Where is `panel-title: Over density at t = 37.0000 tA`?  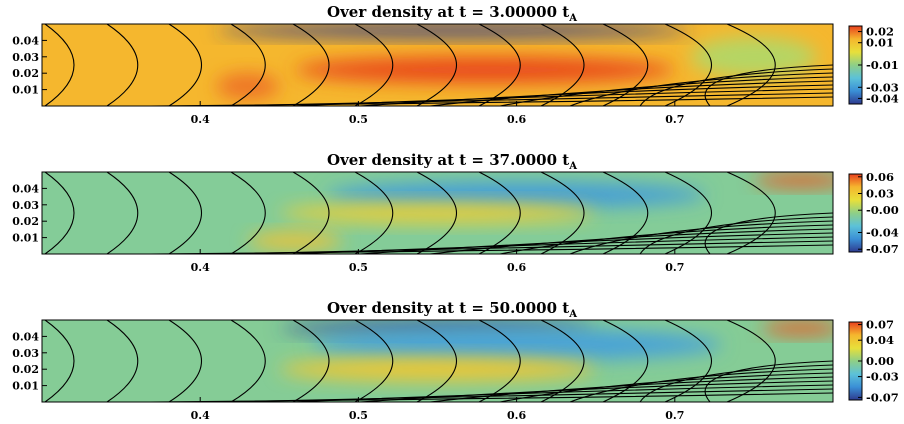 panel-title: Over density at t = 37.0000 tA is located at coordinates (452, 161).